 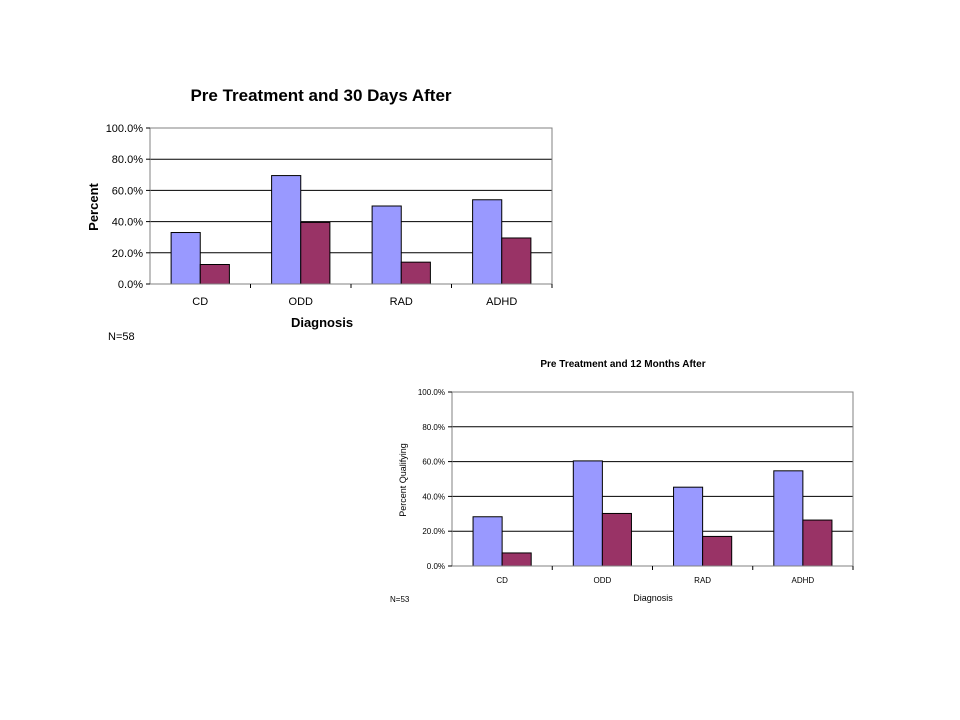 What do you see at coordinates (121, 337) in the screenshot?
I see `sample-size-note: N=58` at bounding box center [121, 337].